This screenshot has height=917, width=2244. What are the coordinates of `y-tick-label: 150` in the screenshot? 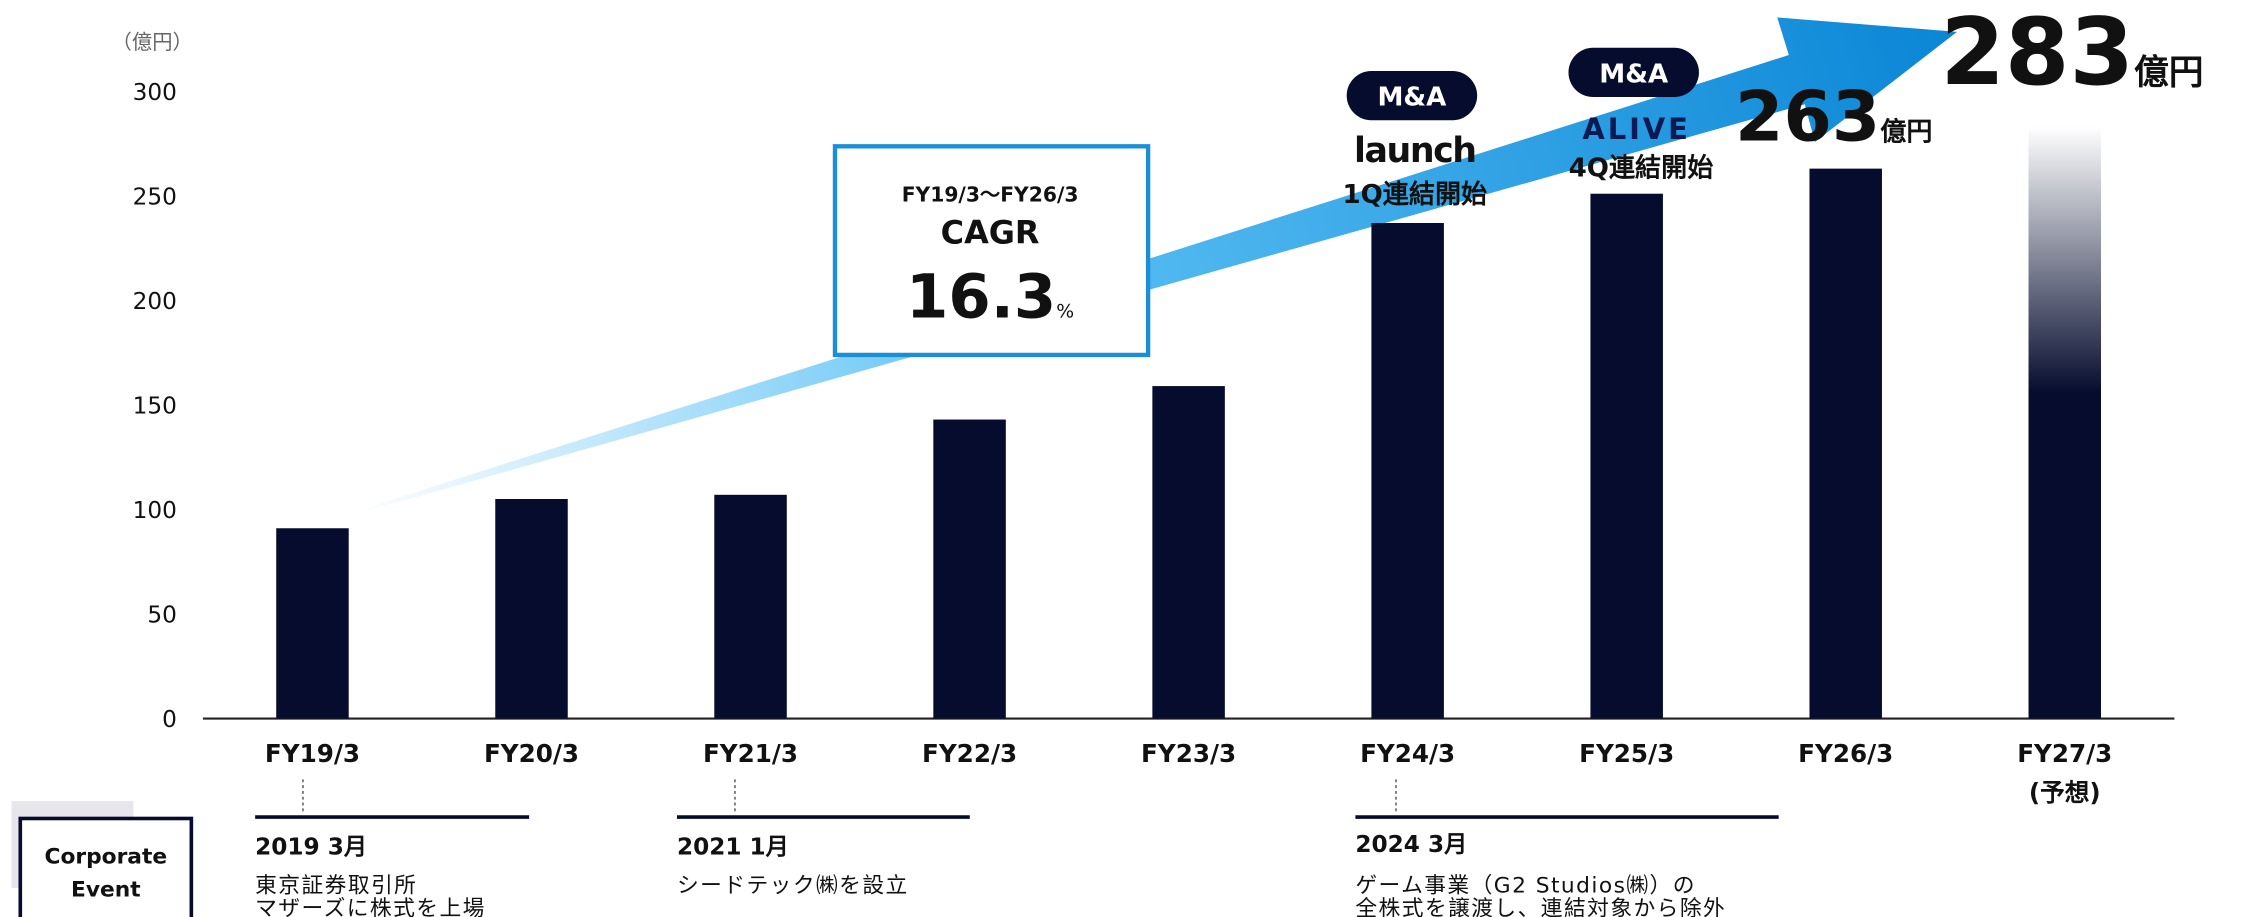 It's located at (155, 406).